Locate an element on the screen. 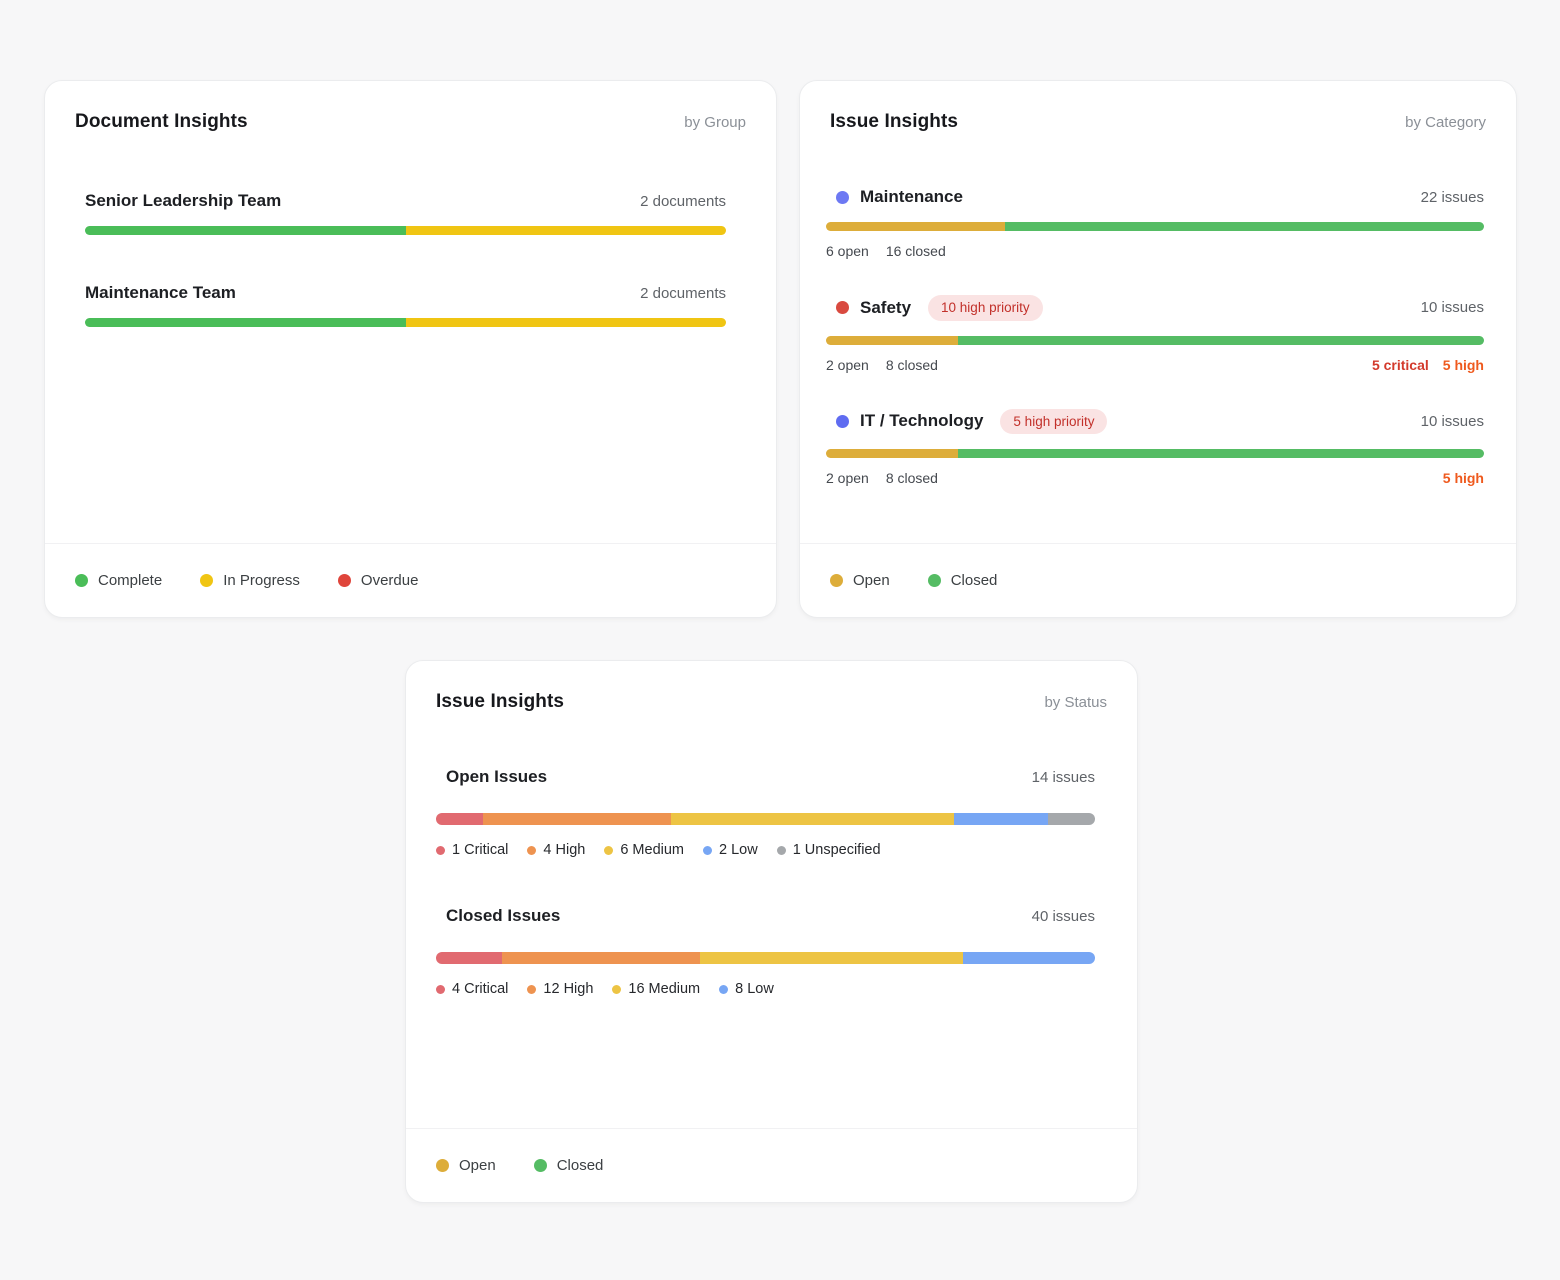  group-name: Senior Leadership Team is located at coordinates (183, 200).